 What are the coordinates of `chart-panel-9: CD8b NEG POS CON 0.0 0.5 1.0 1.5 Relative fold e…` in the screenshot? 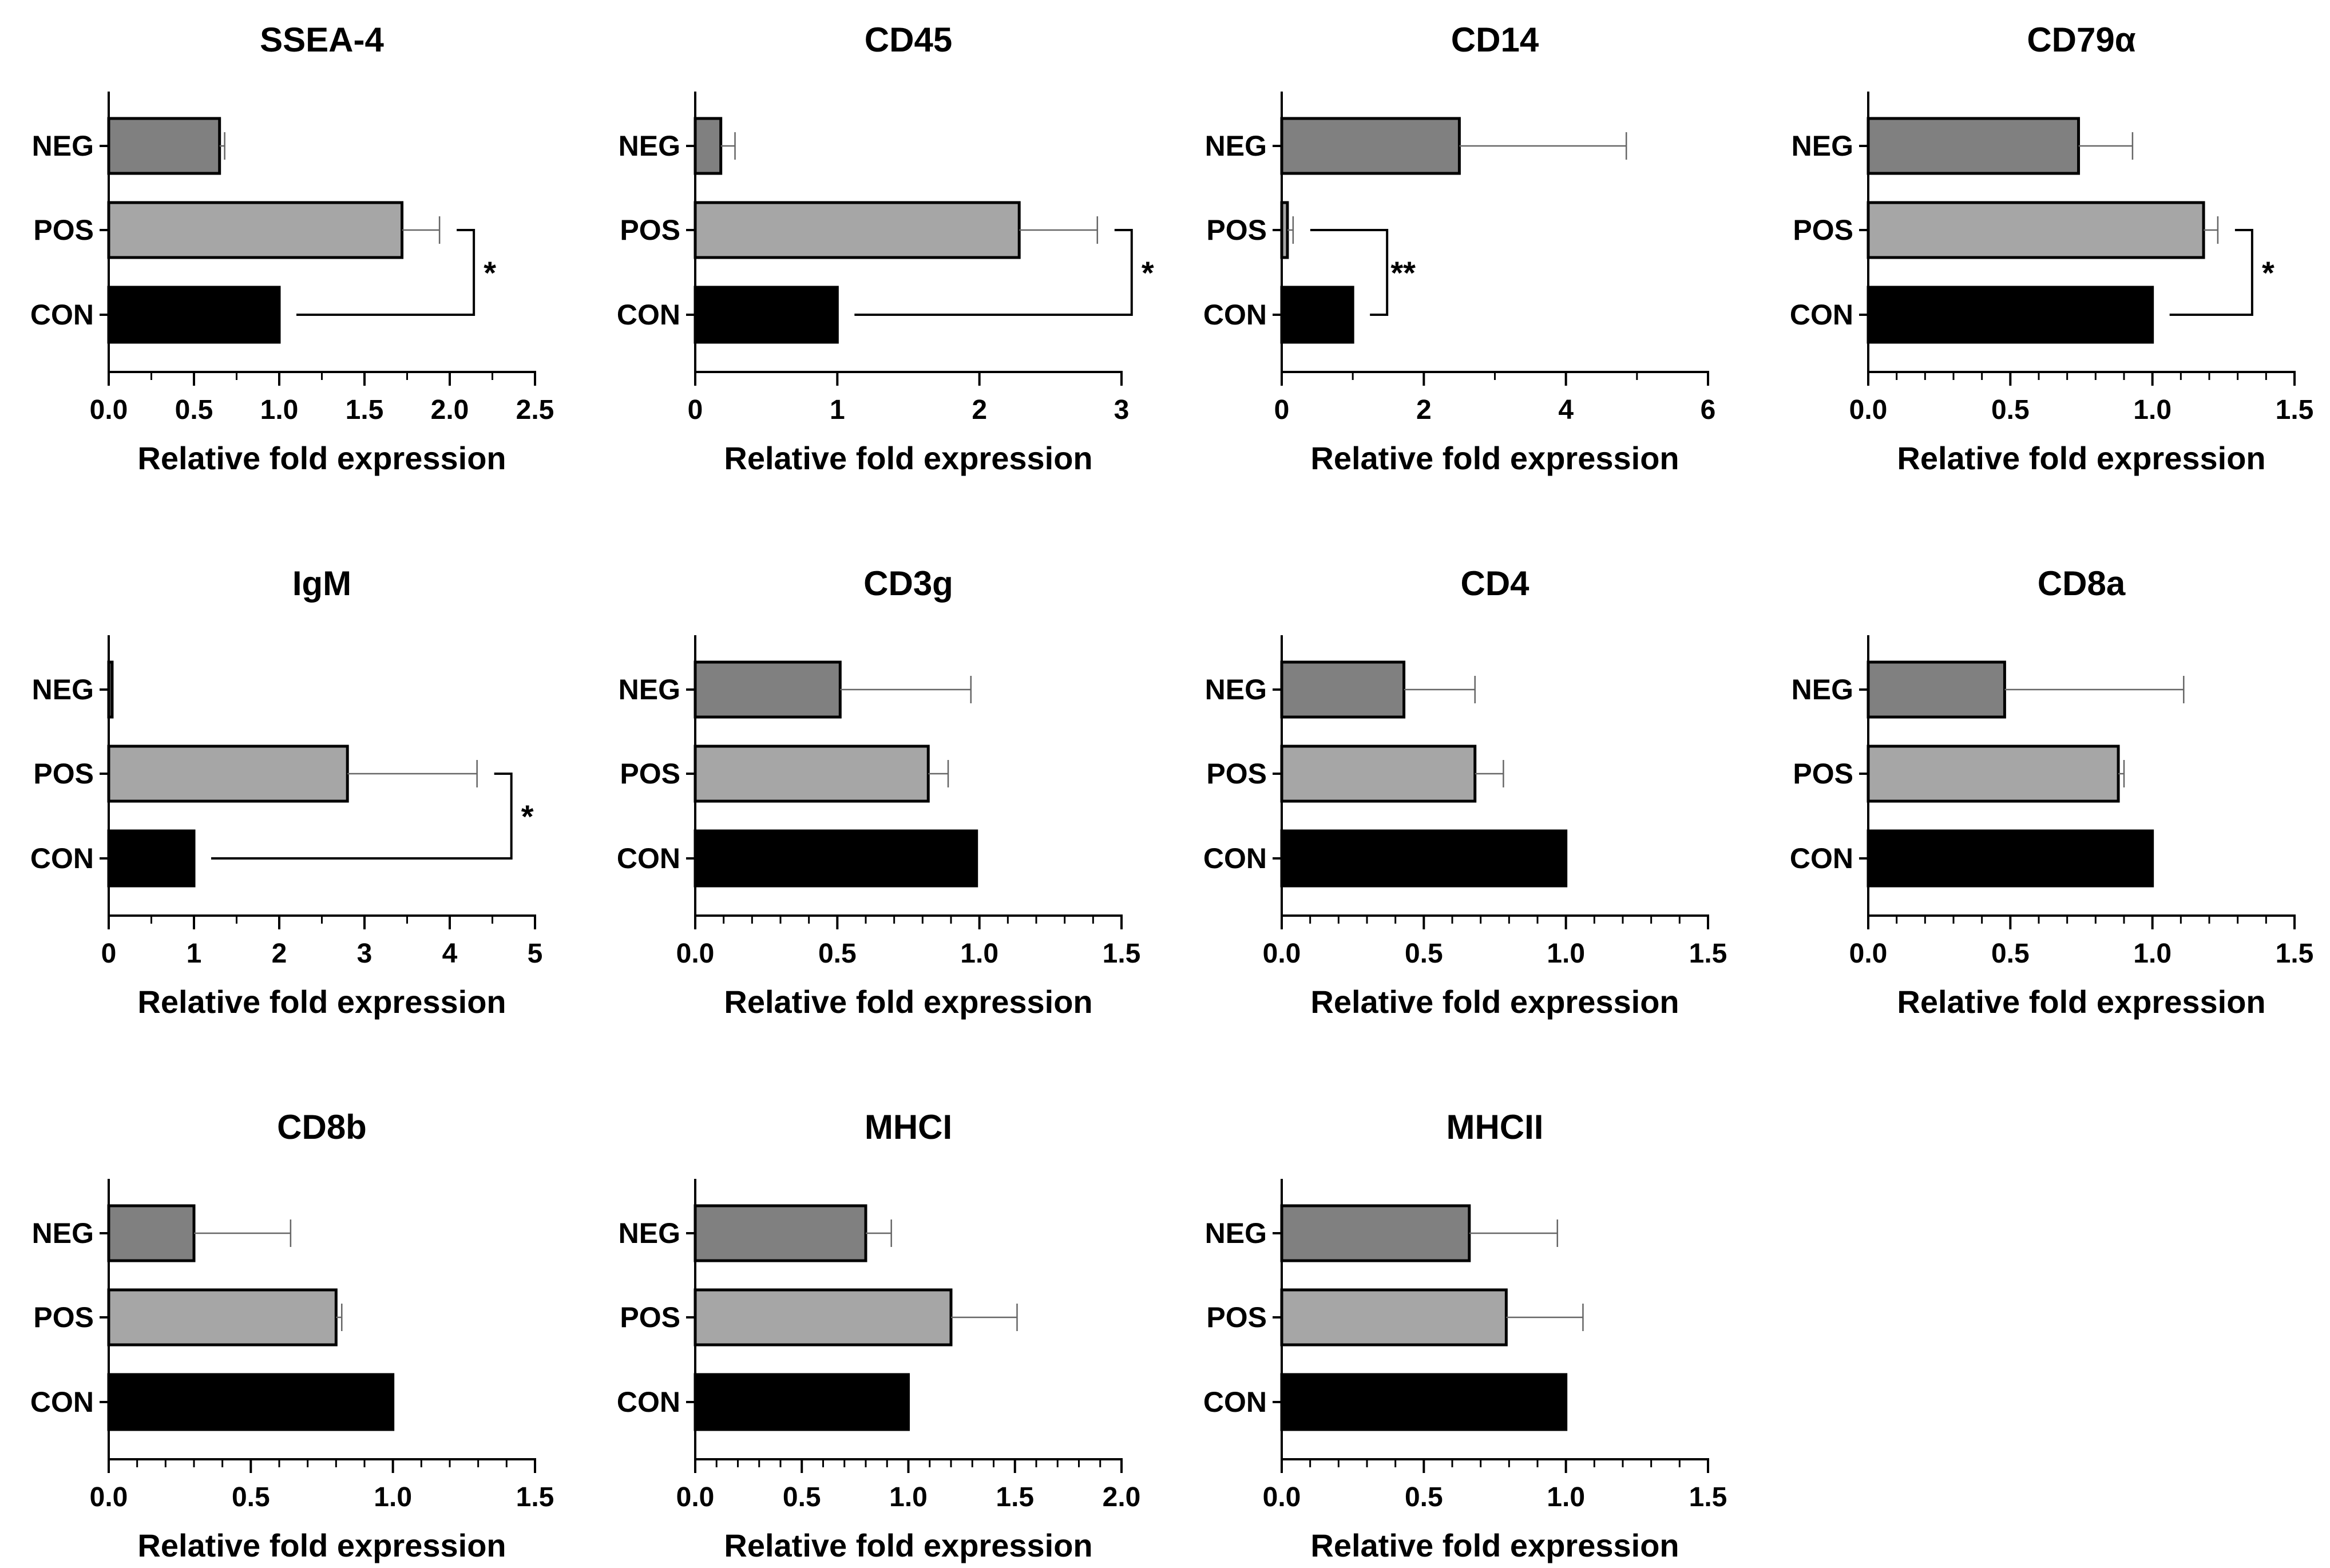 It's located at (292, 1335).